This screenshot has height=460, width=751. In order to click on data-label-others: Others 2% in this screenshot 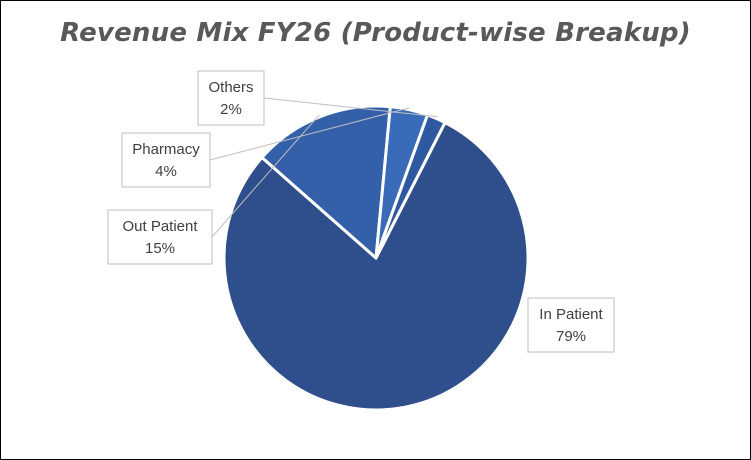, I will do `click(317, 98)`.